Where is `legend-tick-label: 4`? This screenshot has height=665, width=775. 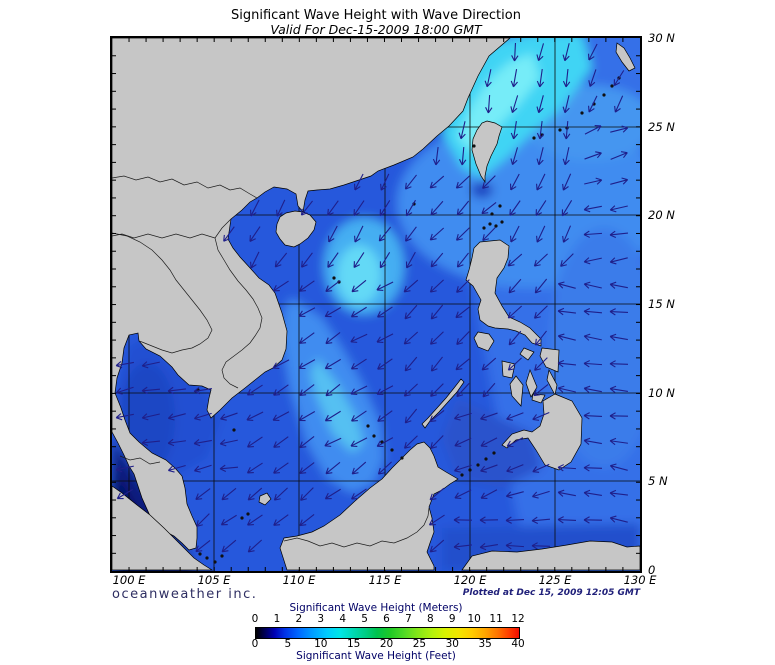 legend-tick-label: 4 is located at coordinates (342, 619).